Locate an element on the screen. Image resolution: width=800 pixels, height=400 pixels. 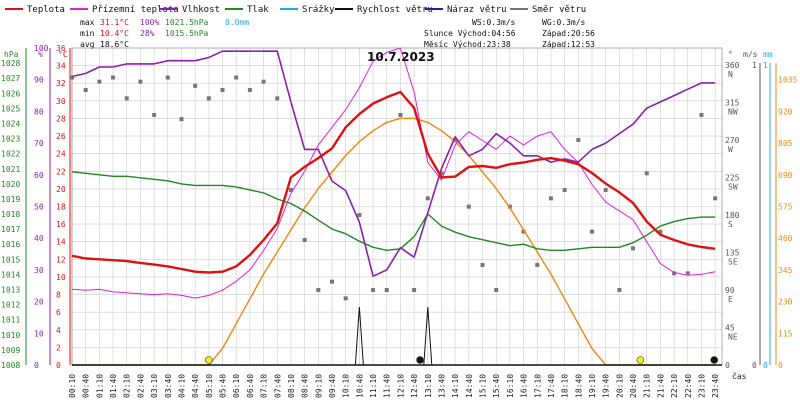
dir-tick-label: 135 is located at coordinates (732, 253).